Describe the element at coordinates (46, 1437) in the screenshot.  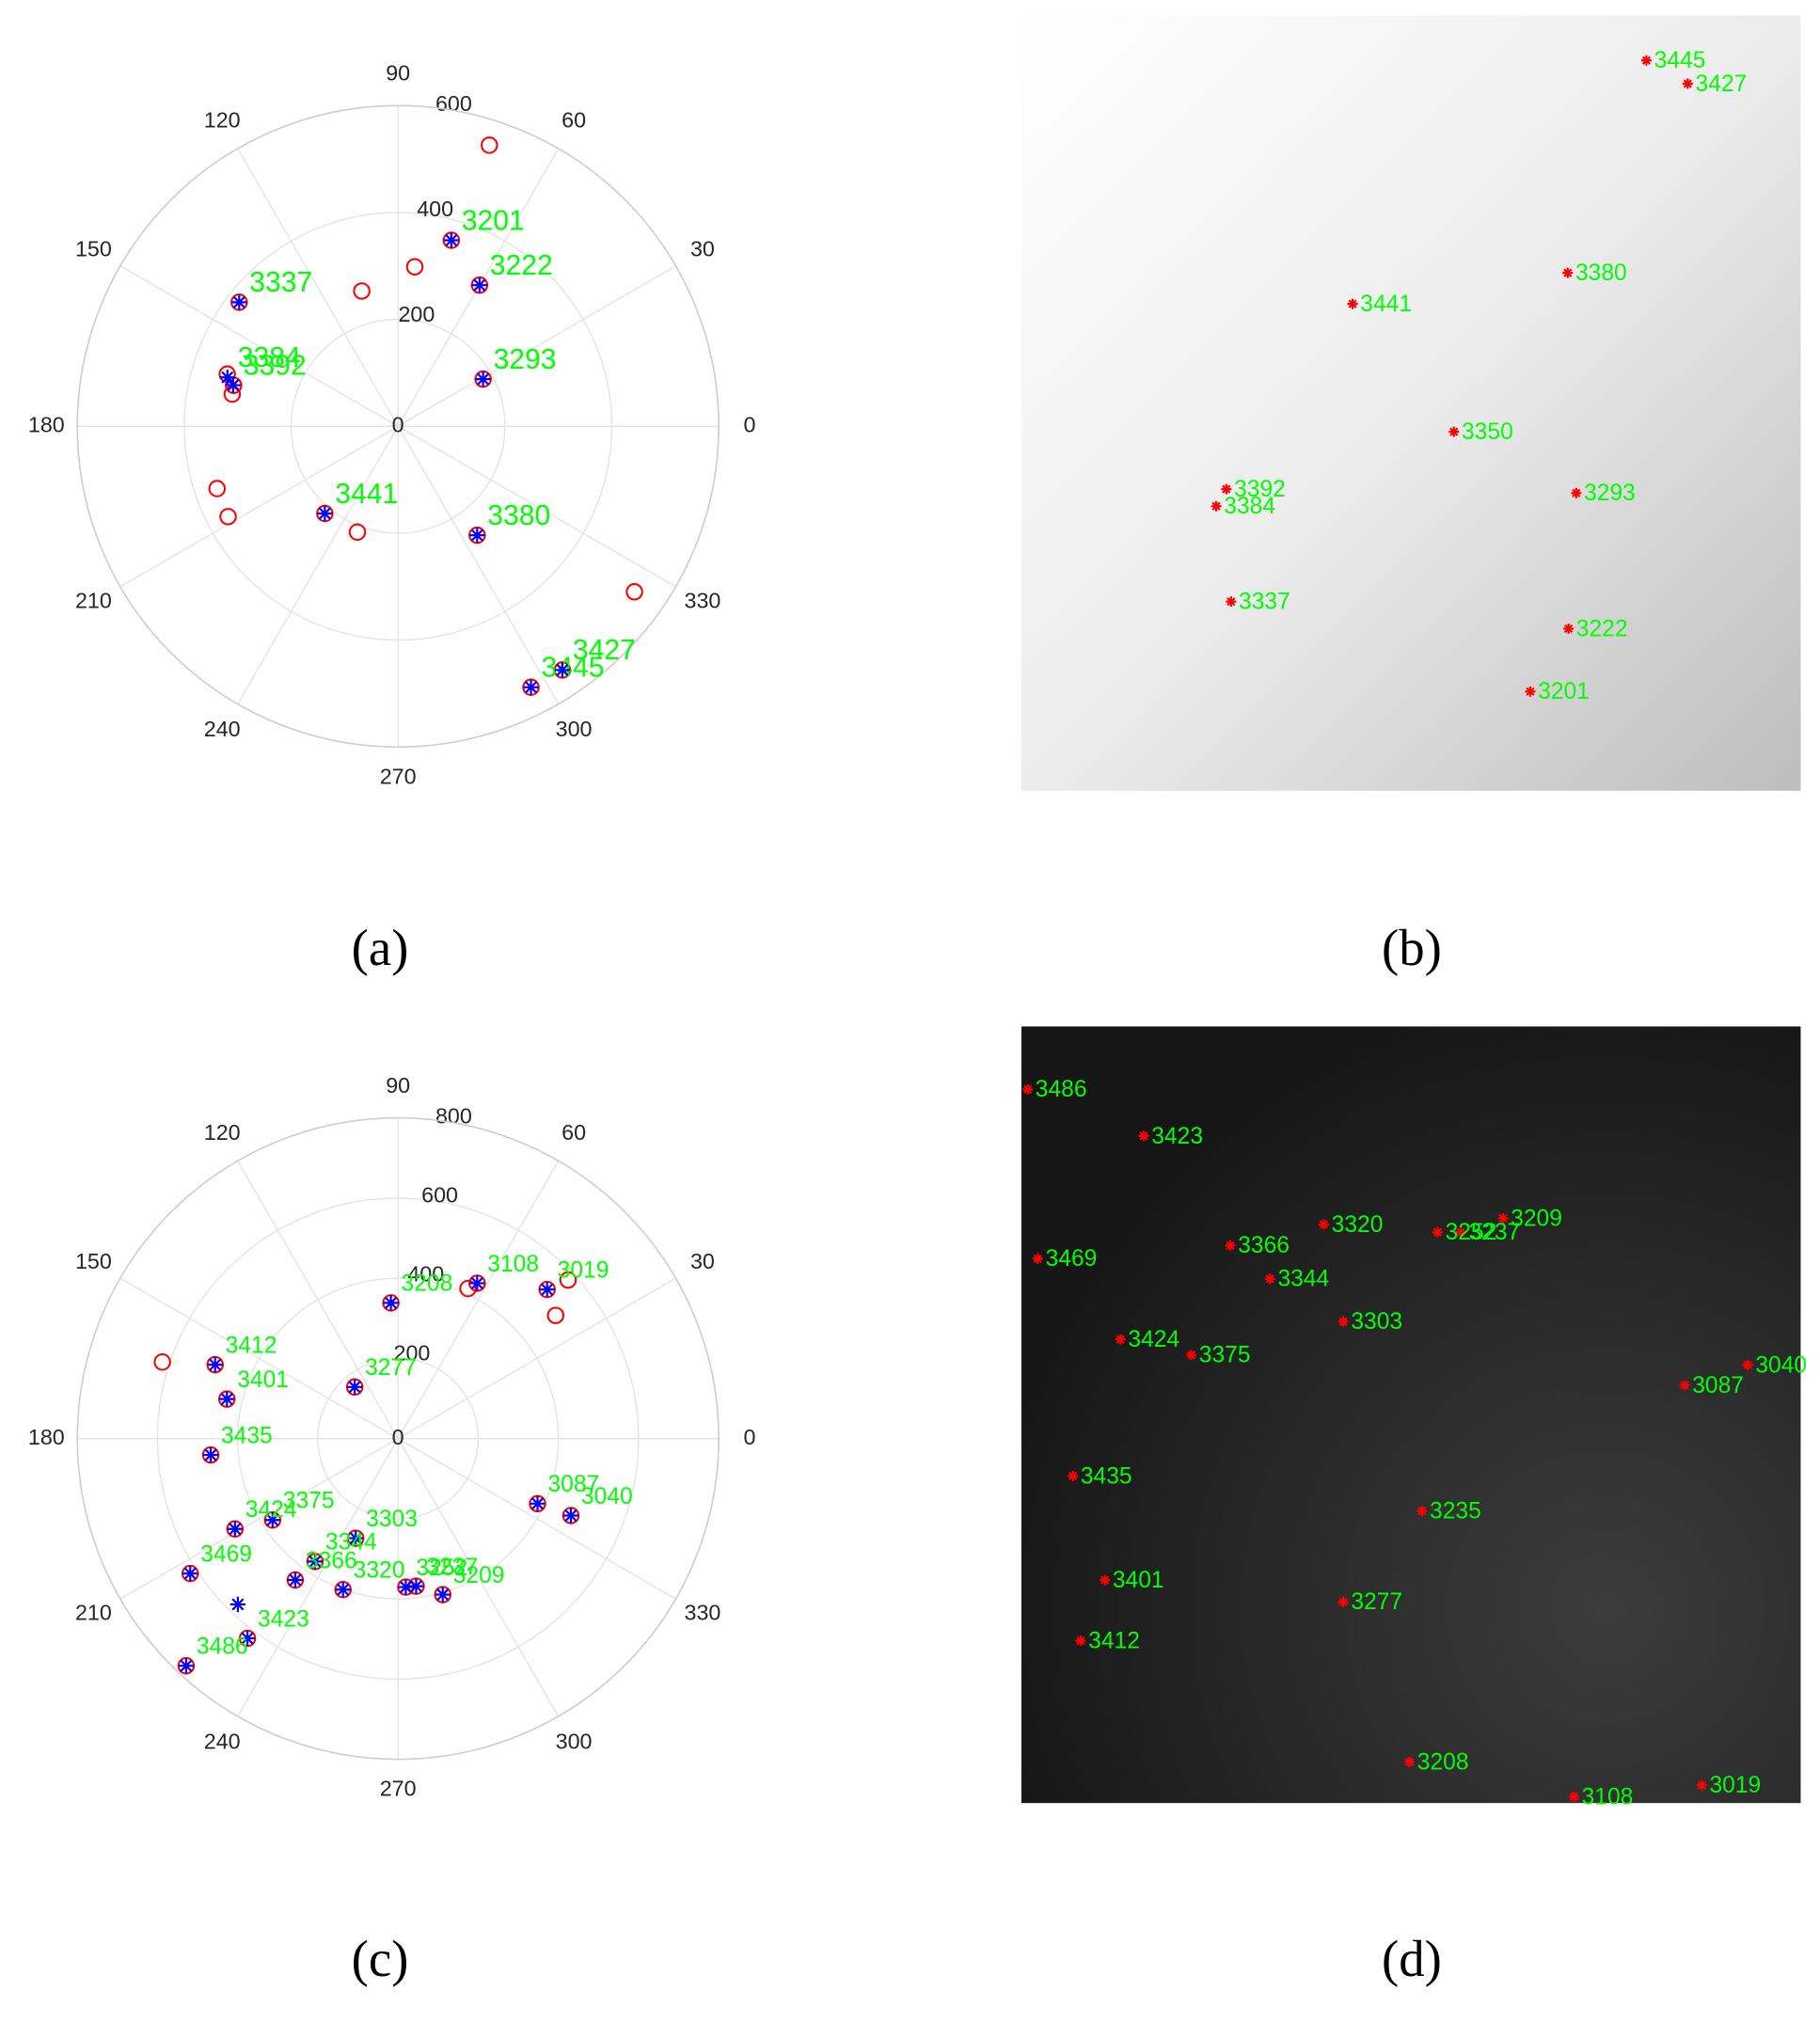
I see `theta-tick-label: 180` at that location.